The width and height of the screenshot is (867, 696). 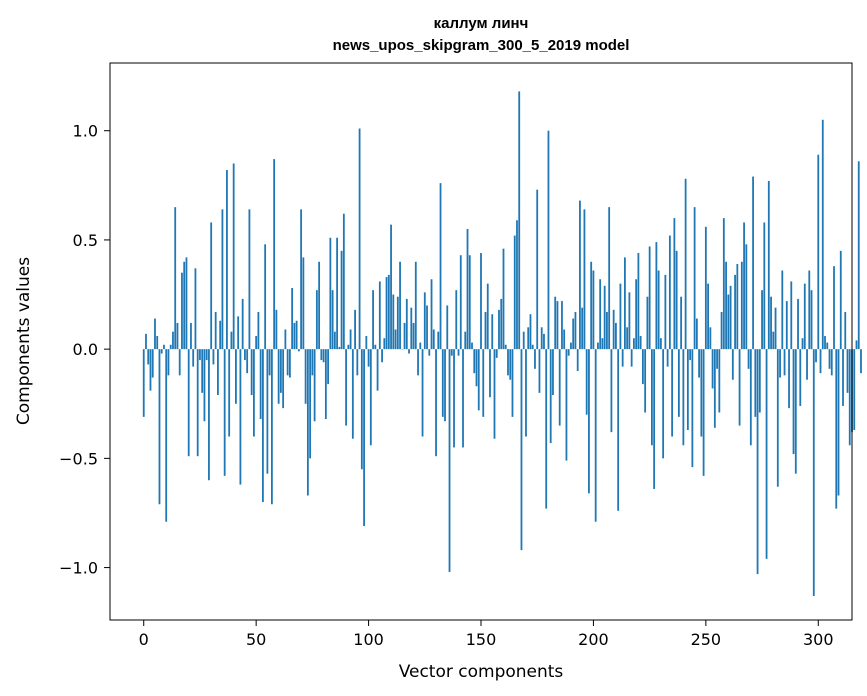 What do you see at coordinates (78, 568) in the screenshot?
I see `y-tick-label: −1.0` at bounding box center [78, 568].